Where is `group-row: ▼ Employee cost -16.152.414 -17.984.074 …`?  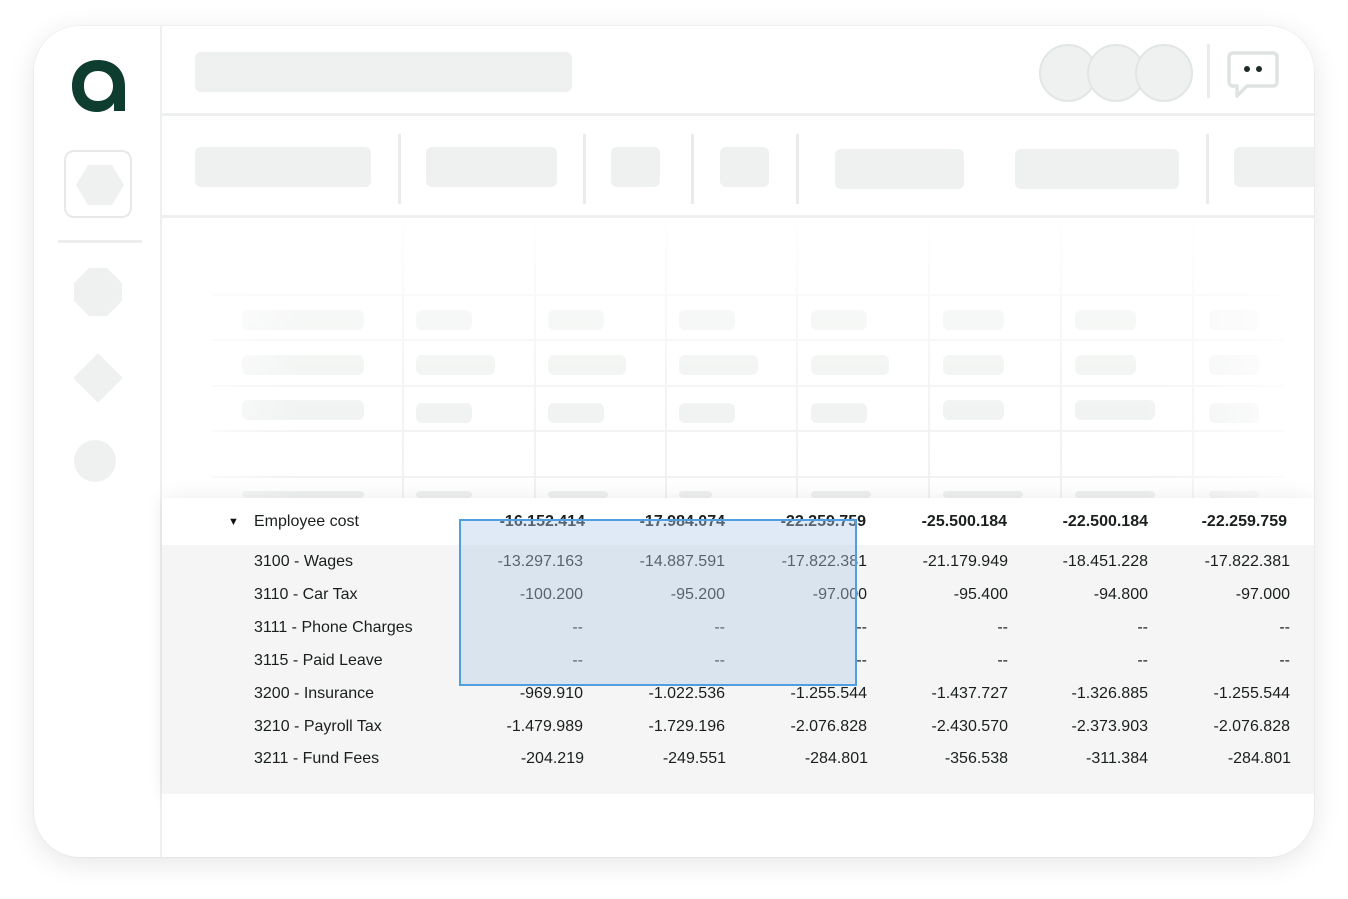
group-row: ▼ Employee cost -16.152.414 -17.984.074 … is located at coordinates (738, 521).